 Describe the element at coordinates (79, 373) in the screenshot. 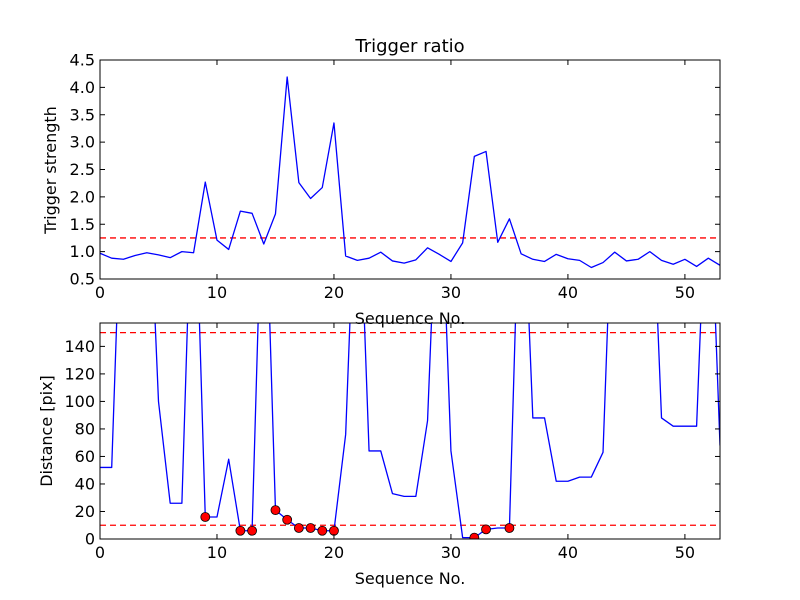

I see `y-tick-label: 120` at that location.